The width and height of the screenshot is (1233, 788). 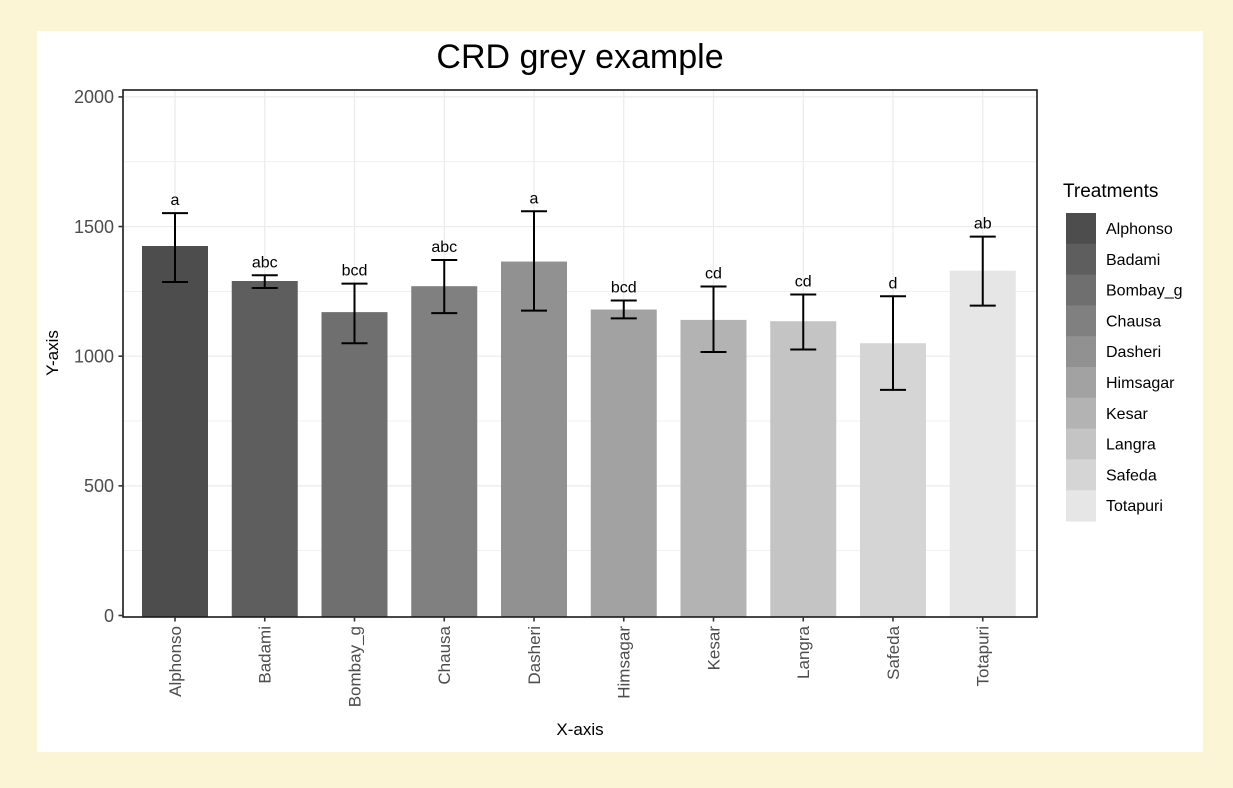 I want to click on legend-label: Bombay_g, so click(x=1144, y=291).